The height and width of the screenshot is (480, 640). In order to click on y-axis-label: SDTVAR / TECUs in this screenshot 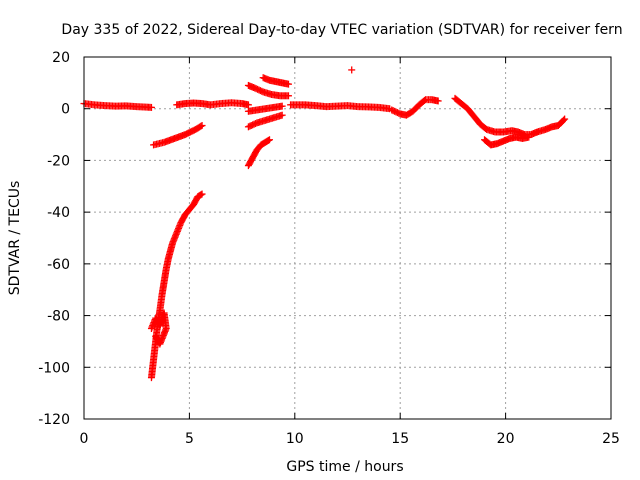, I will do `click(15, 238)`.